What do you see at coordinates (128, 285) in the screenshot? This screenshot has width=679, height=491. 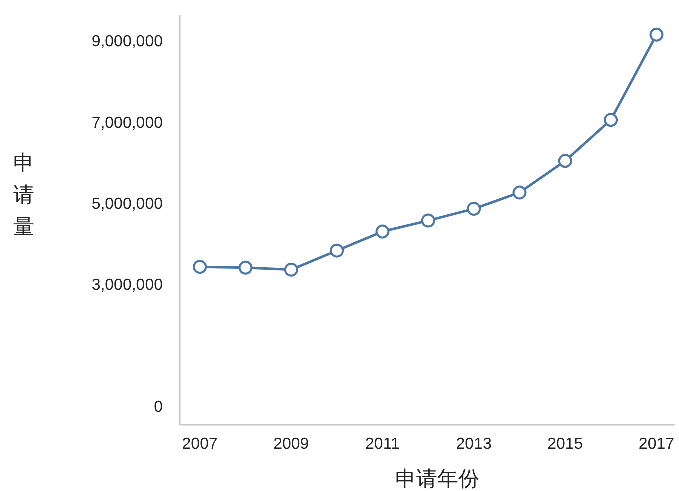 I see `y-tick-label: 3,000,000` at bounding box center [128, 285].